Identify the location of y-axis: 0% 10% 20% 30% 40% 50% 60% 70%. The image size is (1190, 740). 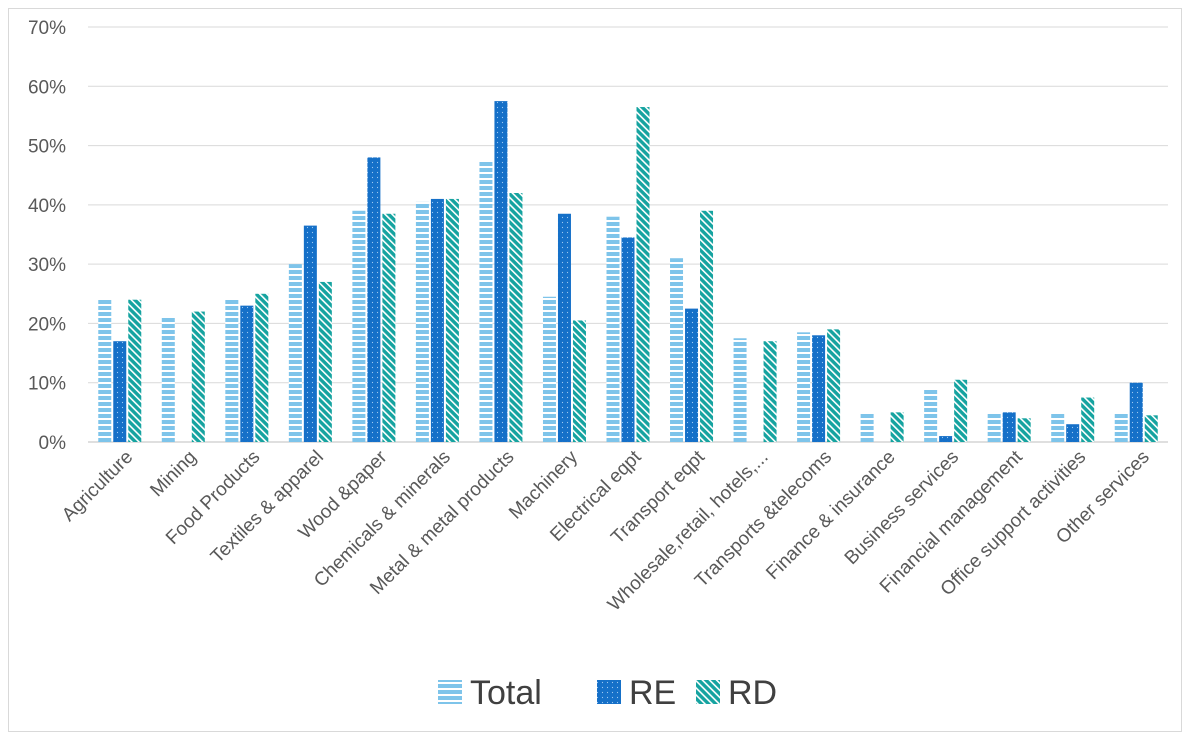
(47, 236).